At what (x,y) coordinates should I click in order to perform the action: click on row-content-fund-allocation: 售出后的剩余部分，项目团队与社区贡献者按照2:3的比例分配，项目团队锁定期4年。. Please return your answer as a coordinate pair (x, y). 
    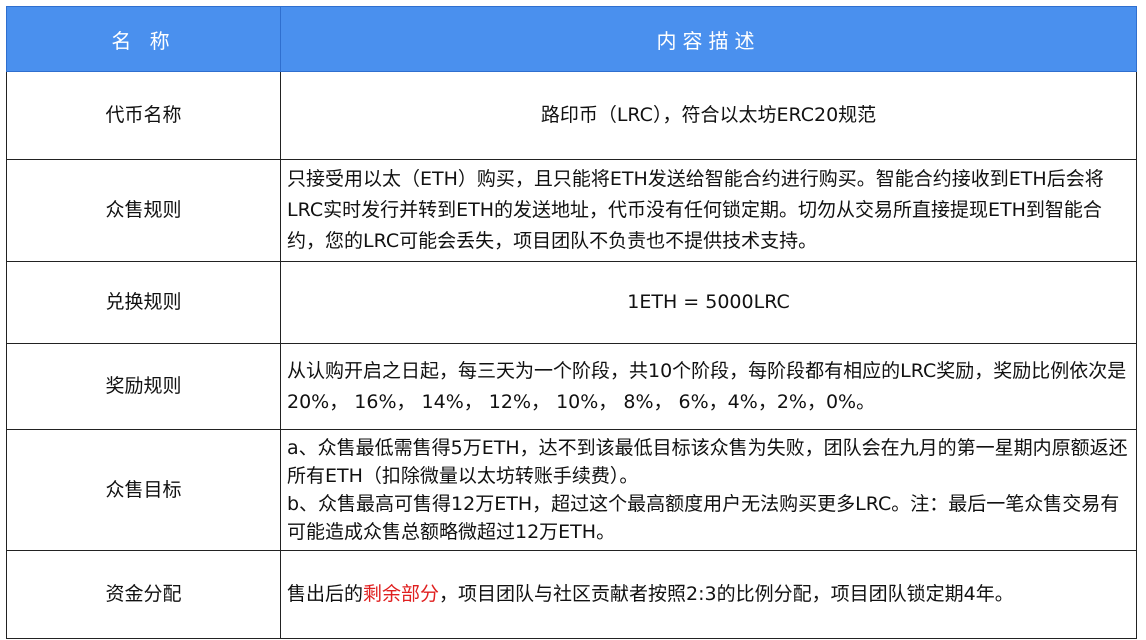
    Looking at the image, I should click on (708, 594).